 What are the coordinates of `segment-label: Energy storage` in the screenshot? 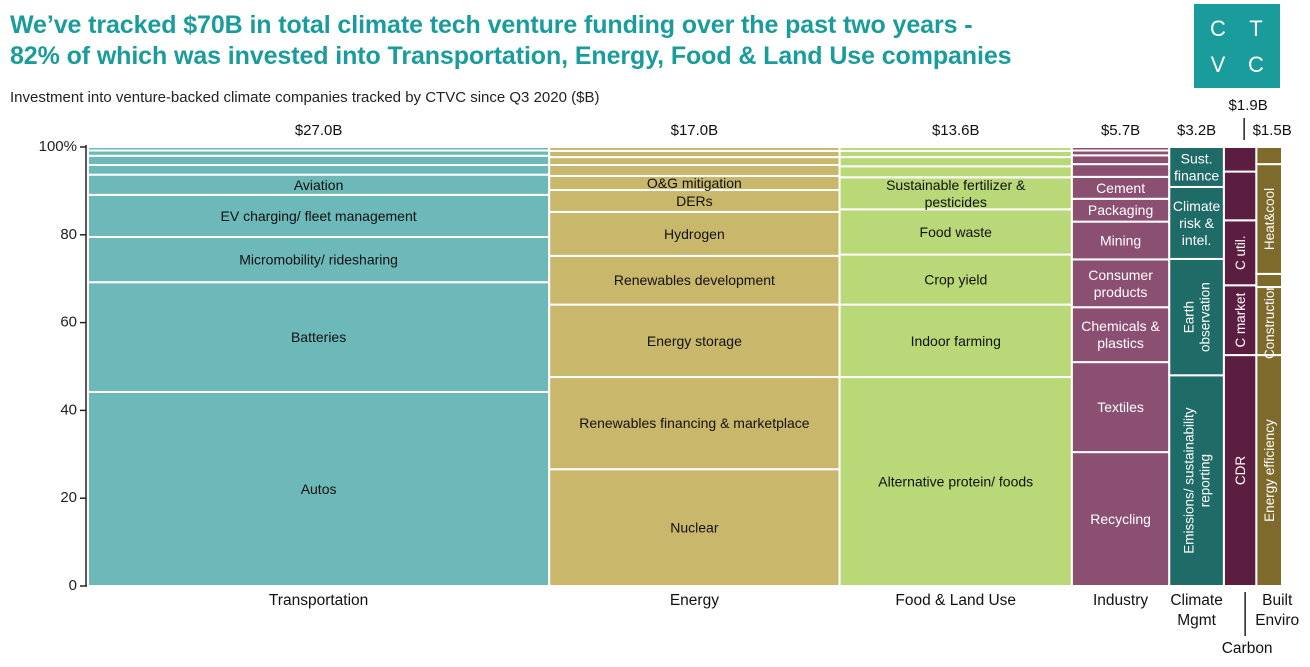 It's located at (694, 341).